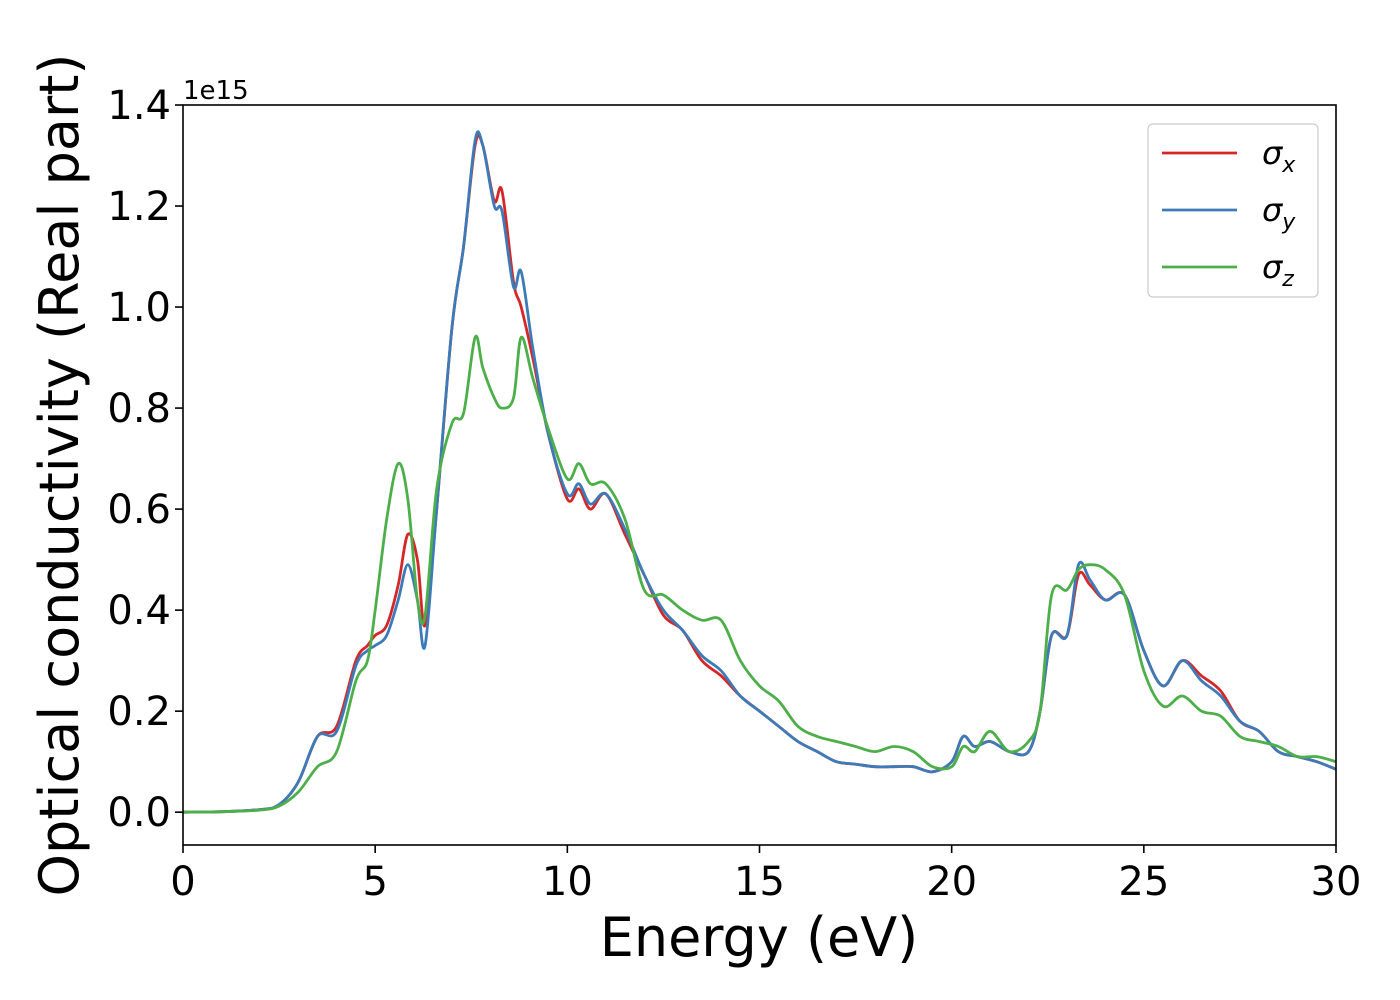  I want to click on y-tick-label: 1.0, so click(139, 308).